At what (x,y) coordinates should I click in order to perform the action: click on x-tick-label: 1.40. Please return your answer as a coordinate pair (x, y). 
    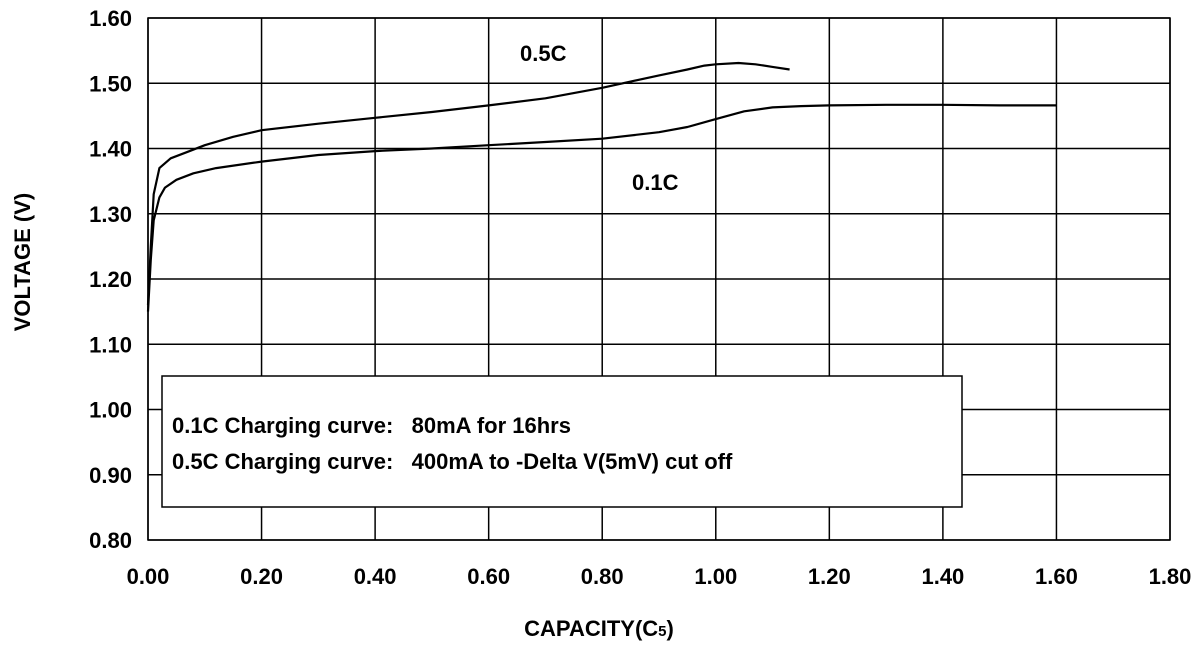
    Looking at the image, I should click on (942, 576).